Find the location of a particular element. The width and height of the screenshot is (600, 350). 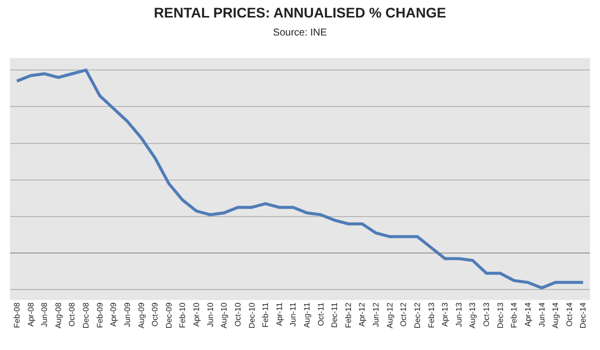

x-tick-label: Oct-13 is located at coordinates (487, 314).